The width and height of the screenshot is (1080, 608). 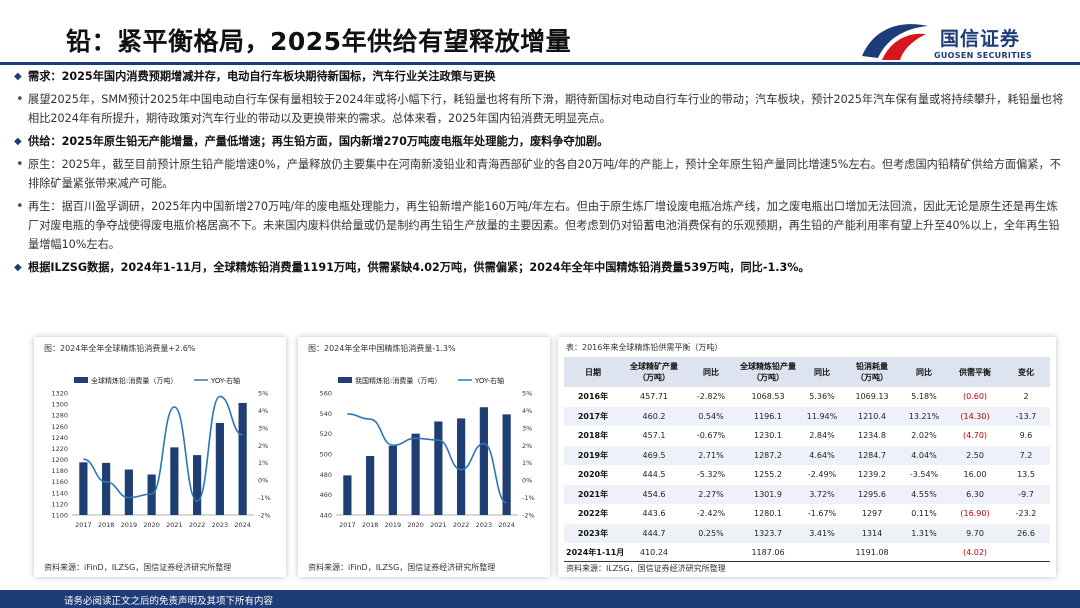 I want to click on table-header-cell: 铅消耗量 （万吨）, so click(x=872, y=372).